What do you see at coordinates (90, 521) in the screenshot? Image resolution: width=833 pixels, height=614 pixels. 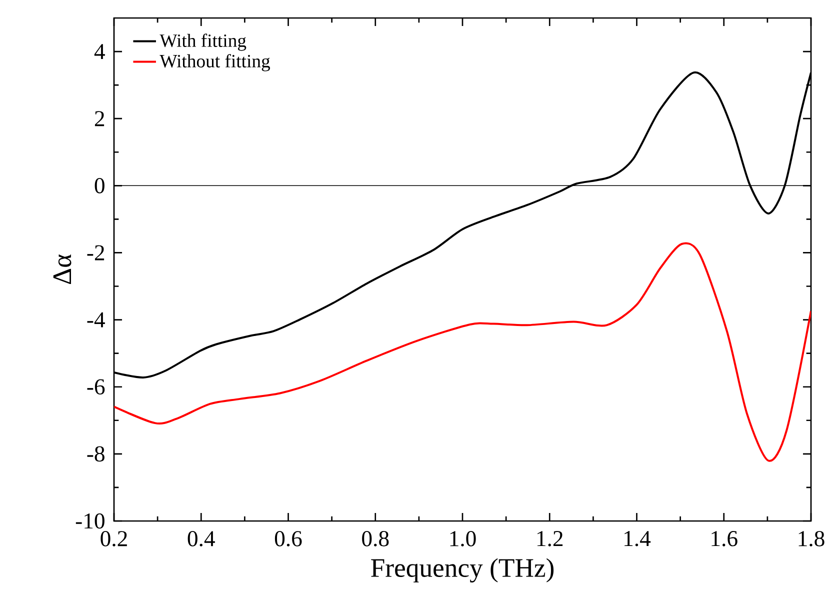 I see `y-tick-label: -10` at bounding box center [90, 521].